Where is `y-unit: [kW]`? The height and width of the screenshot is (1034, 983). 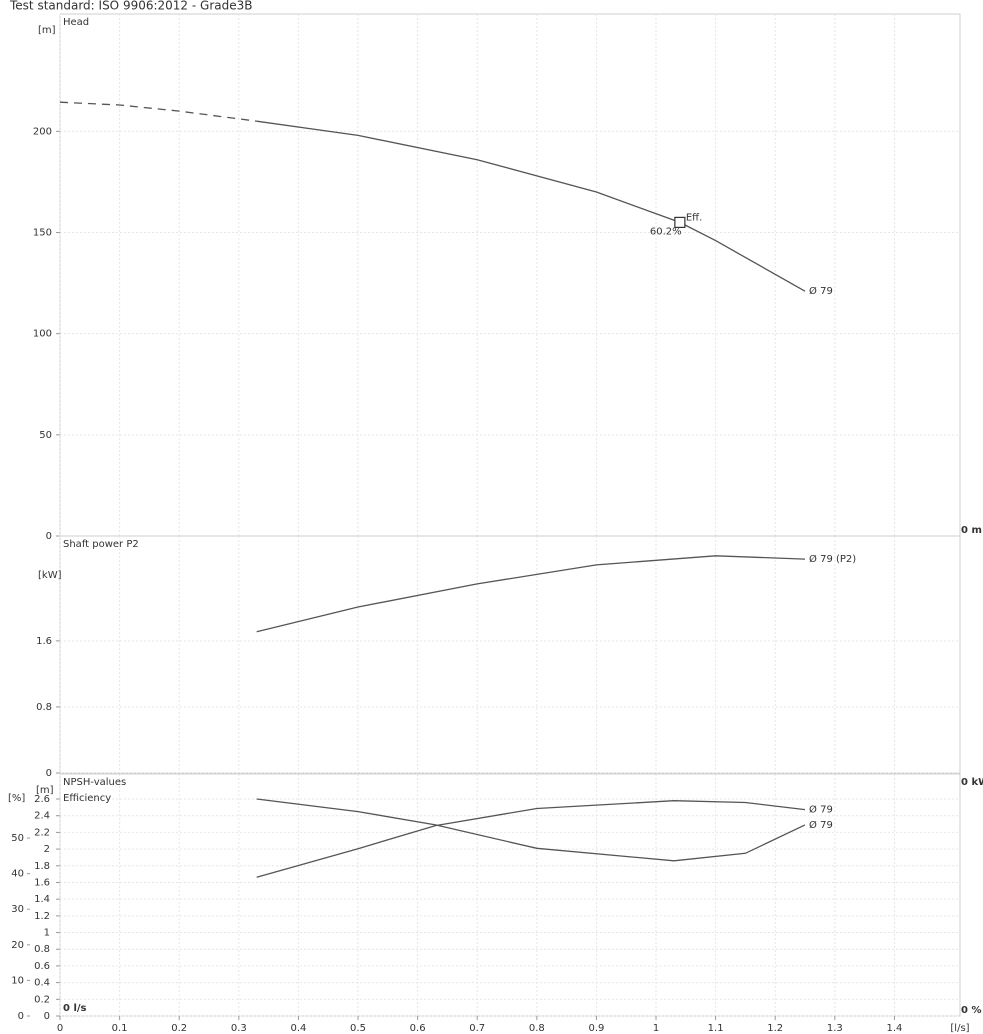
y-unit: [kW] is located at coordinates (50, 575).